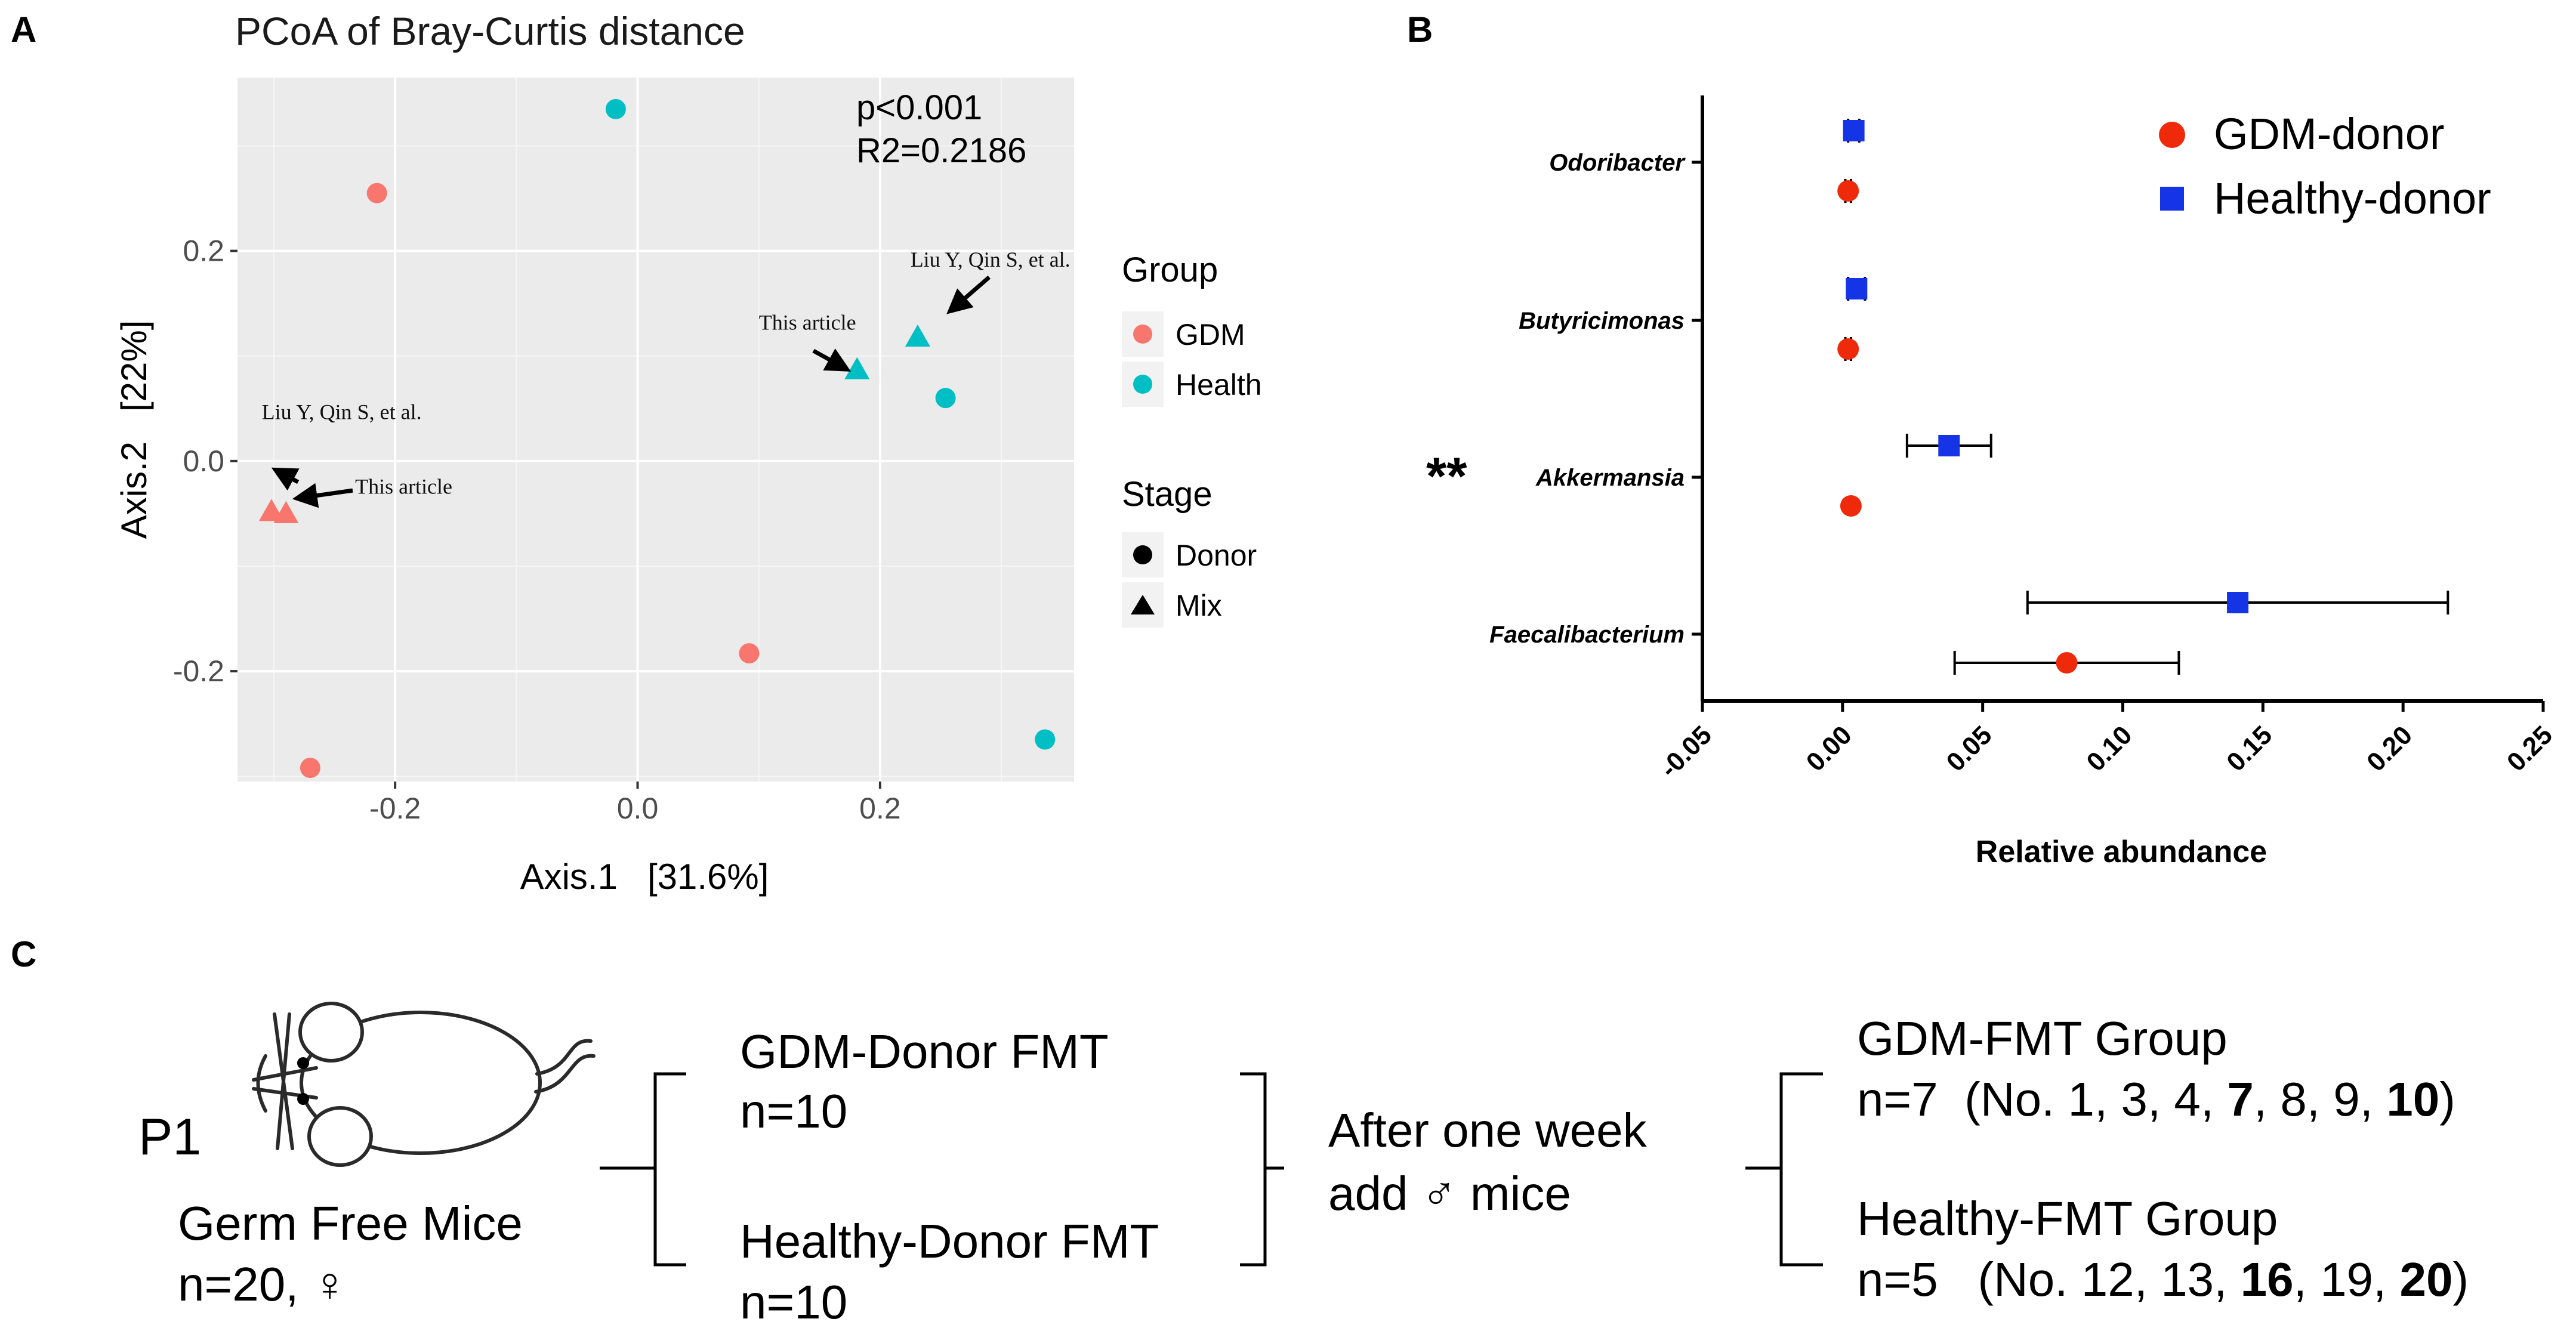 The image size is (2576, 1328). I want to click on legend-mix-marker, so click(1143, 604).